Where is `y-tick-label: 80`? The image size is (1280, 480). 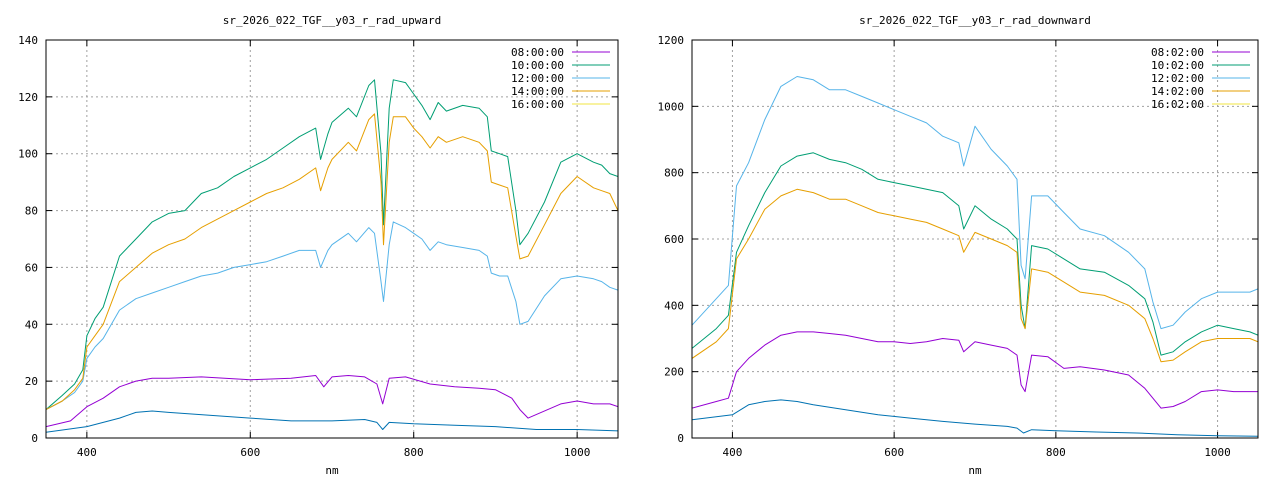 y-tick-label: 80 is located at coordinates (31, 211).